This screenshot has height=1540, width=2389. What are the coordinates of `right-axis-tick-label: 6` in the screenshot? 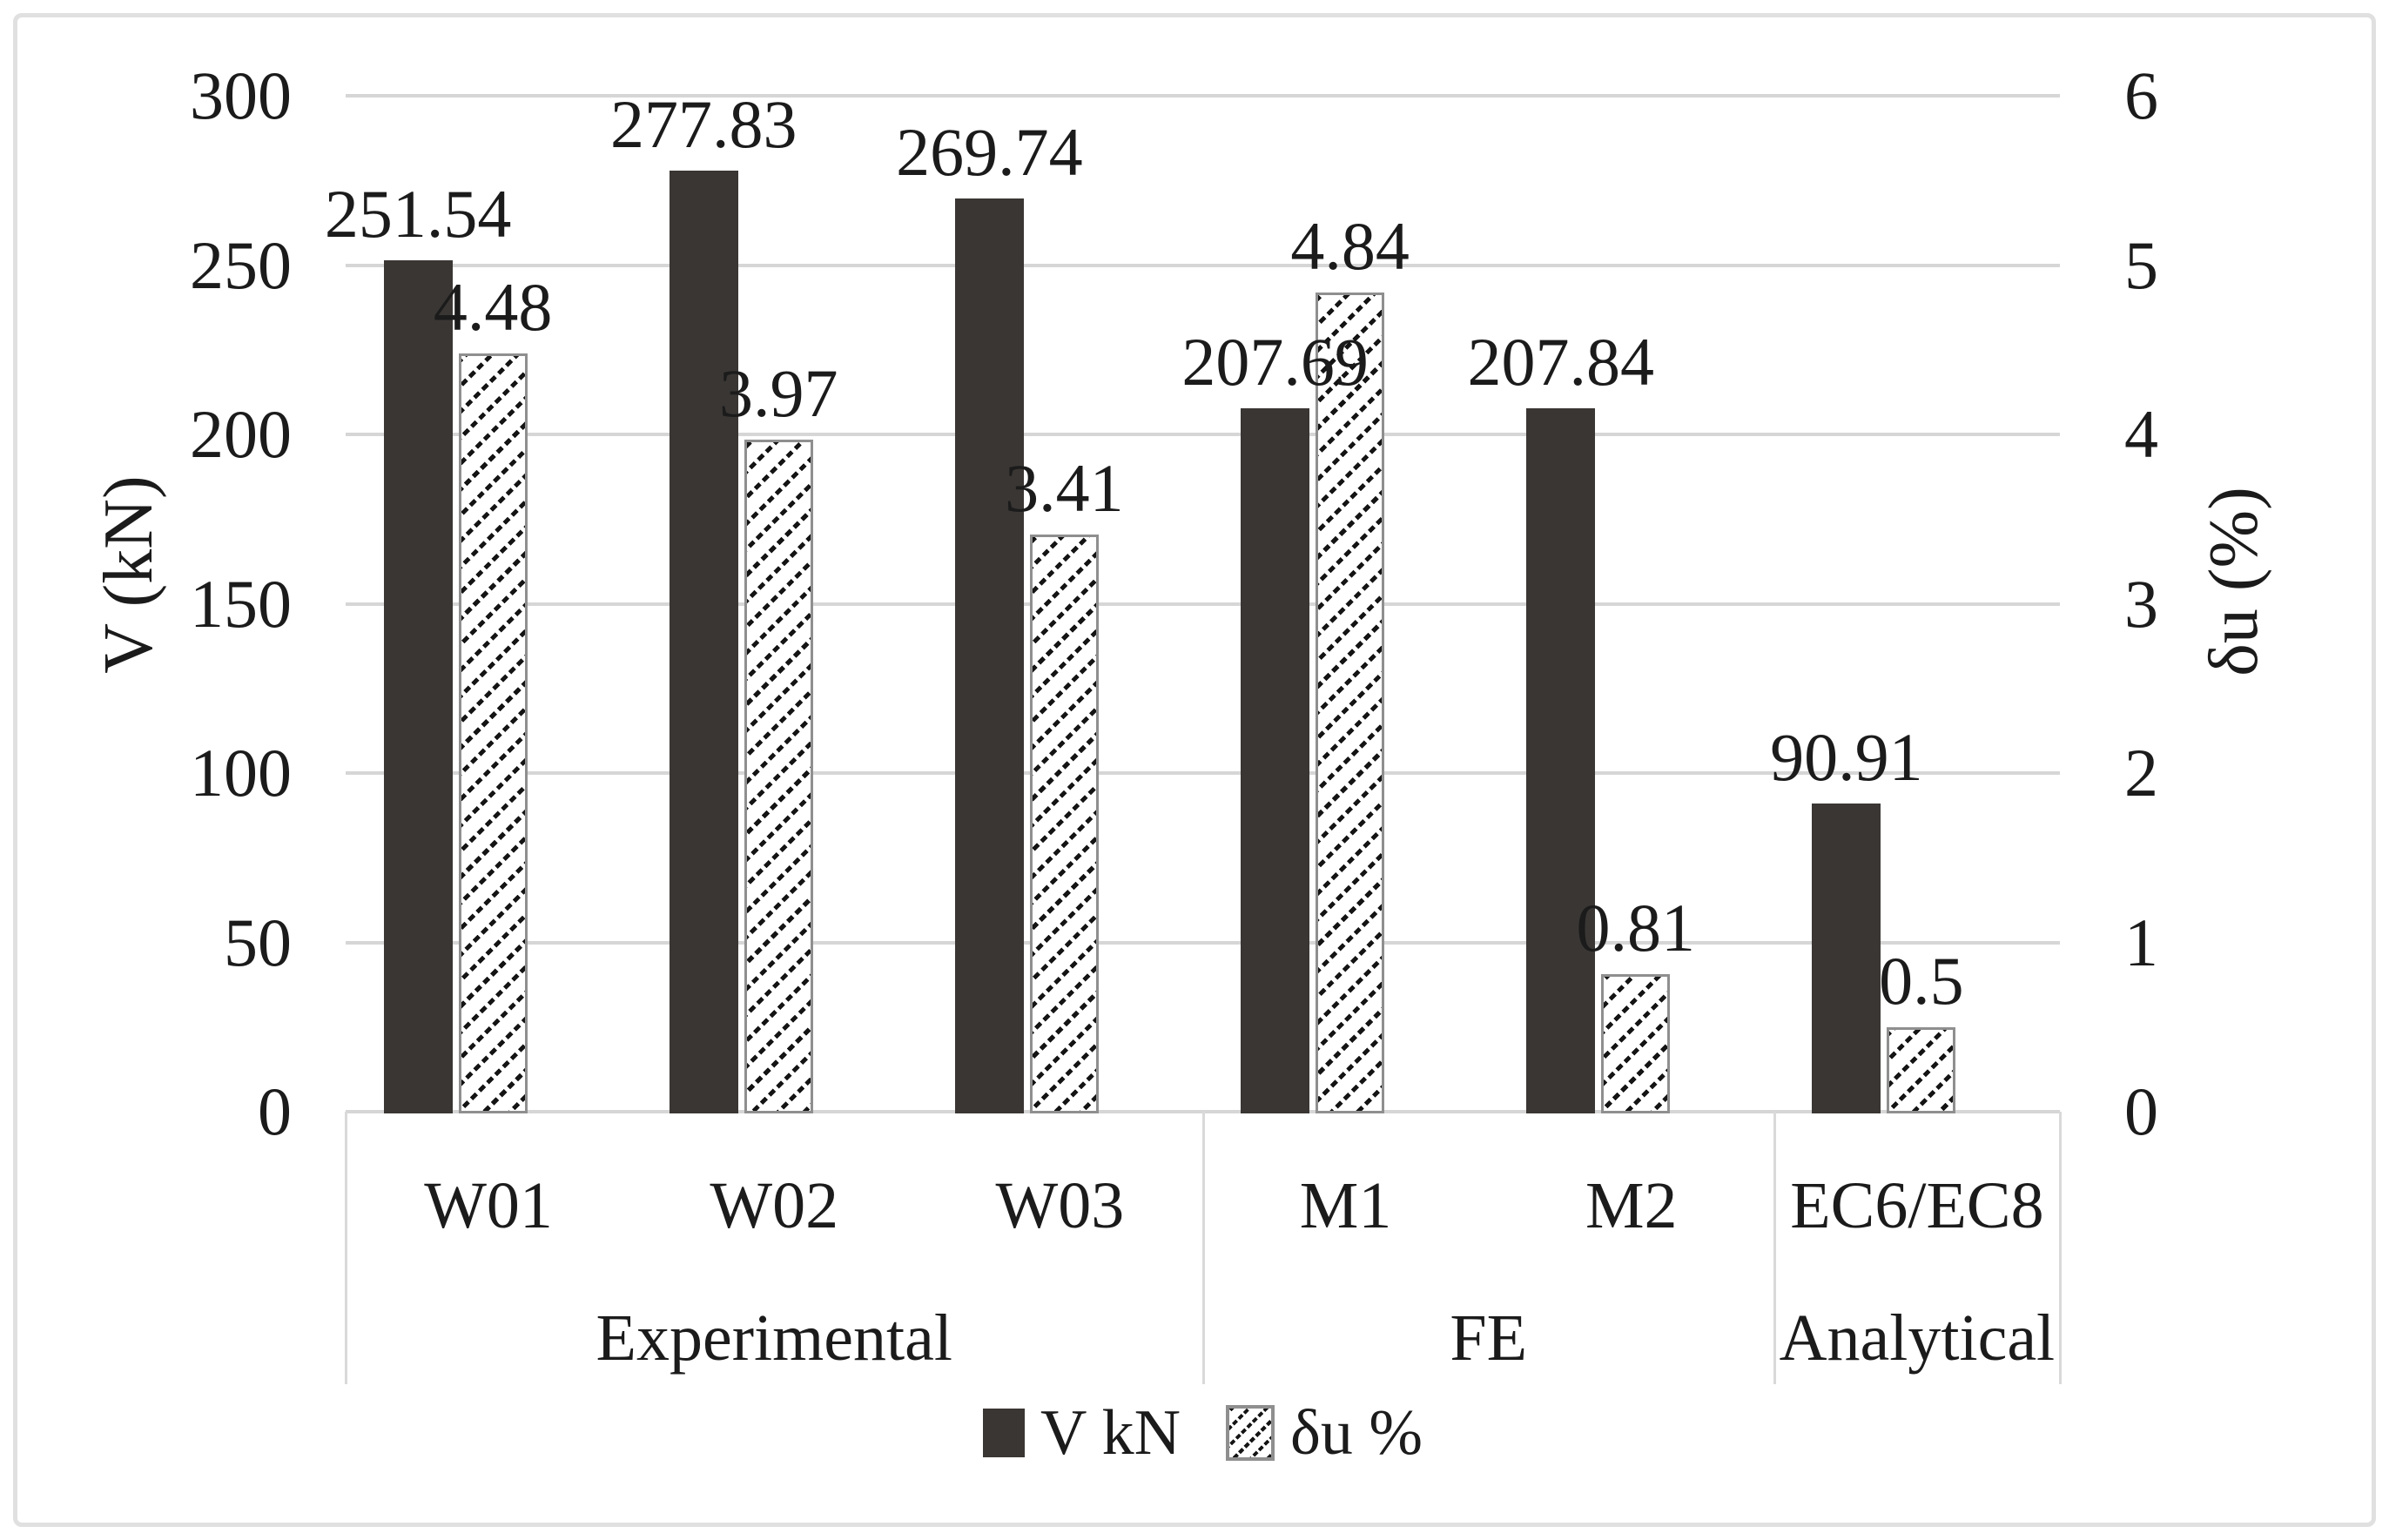 It's located at (2141, 95).